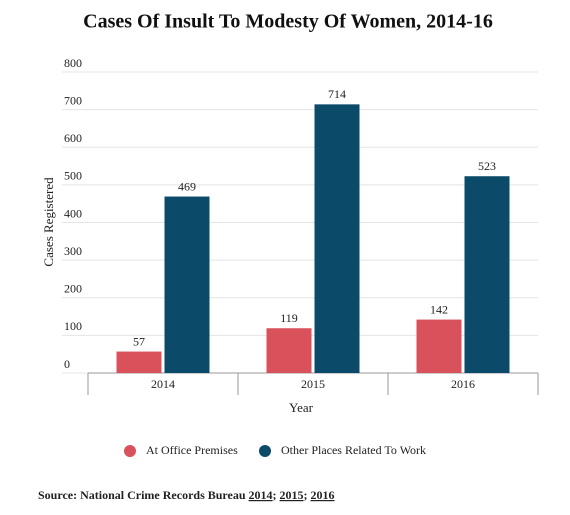 Image resolution: width=570 pixels, height=515 pixels. Describe the element at coordinates (67, 364) in the screenshot. I see `y-tick-label: 0` at that location.